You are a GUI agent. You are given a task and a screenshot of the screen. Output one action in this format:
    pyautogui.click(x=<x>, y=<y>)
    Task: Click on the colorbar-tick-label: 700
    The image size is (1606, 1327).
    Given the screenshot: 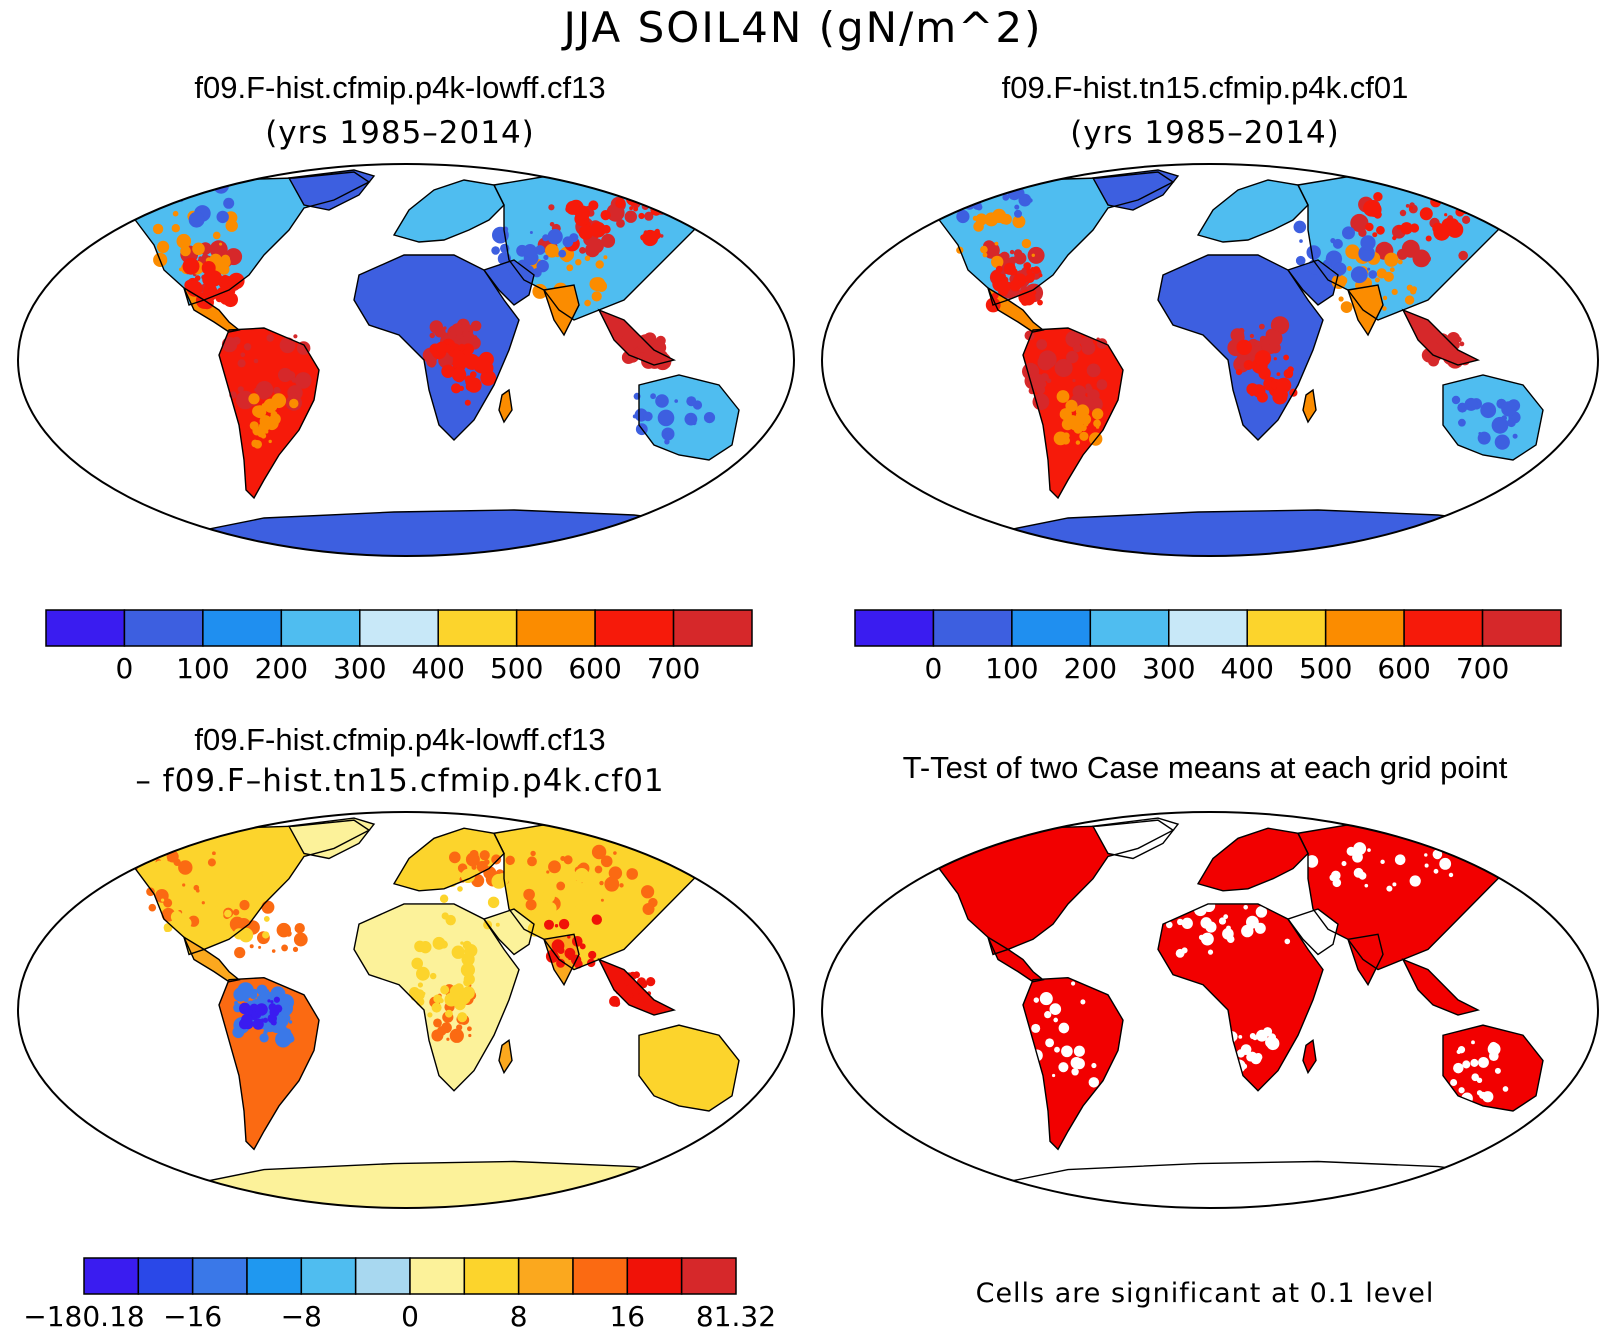 What is the action you would take?
    pyautogui.click(x=1482, y=668)
    